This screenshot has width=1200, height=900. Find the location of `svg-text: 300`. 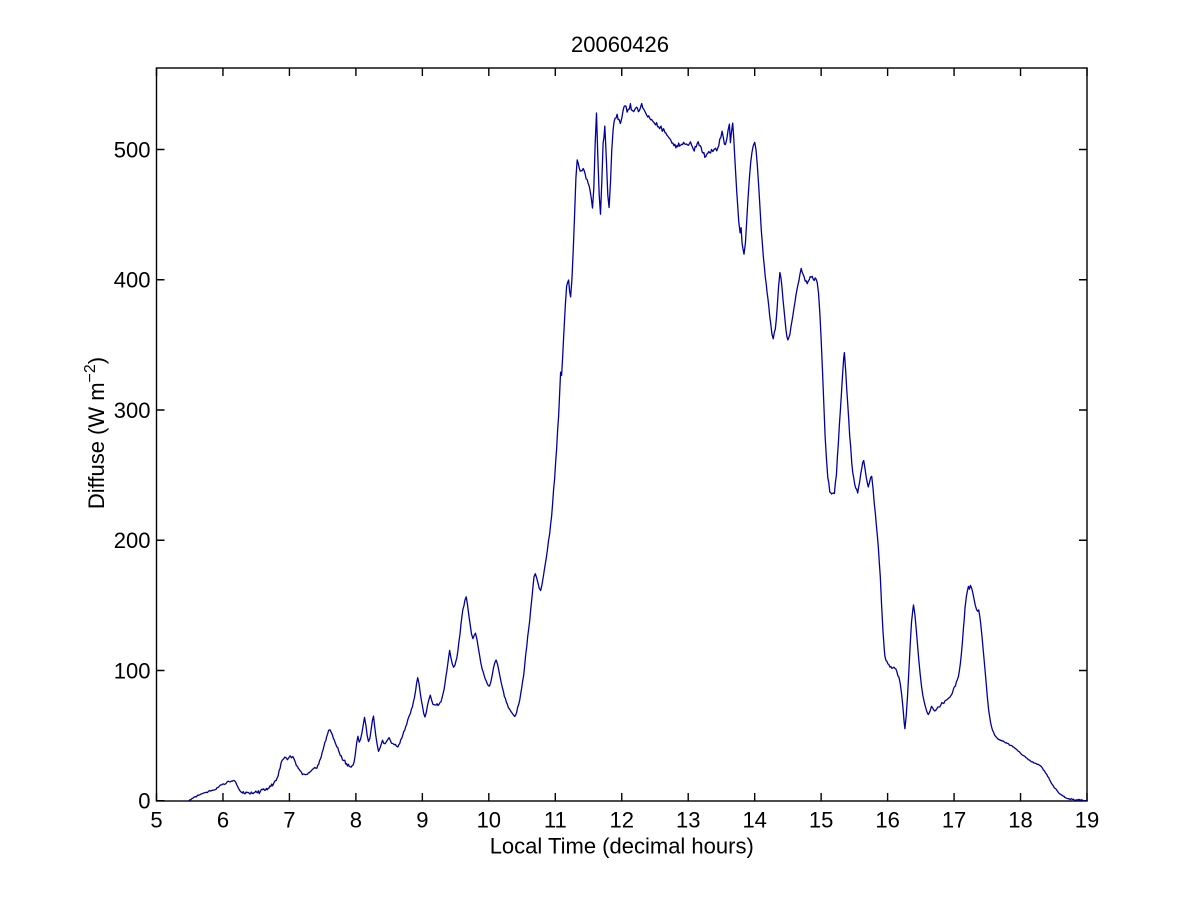

svg-text: 300 is located at coordinates (132, 410).